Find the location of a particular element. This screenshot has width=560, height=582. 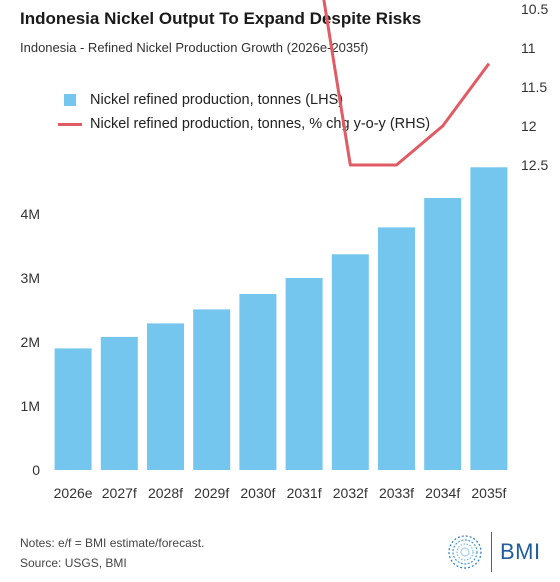

bar-2031f is located at coordinates (304, 374).